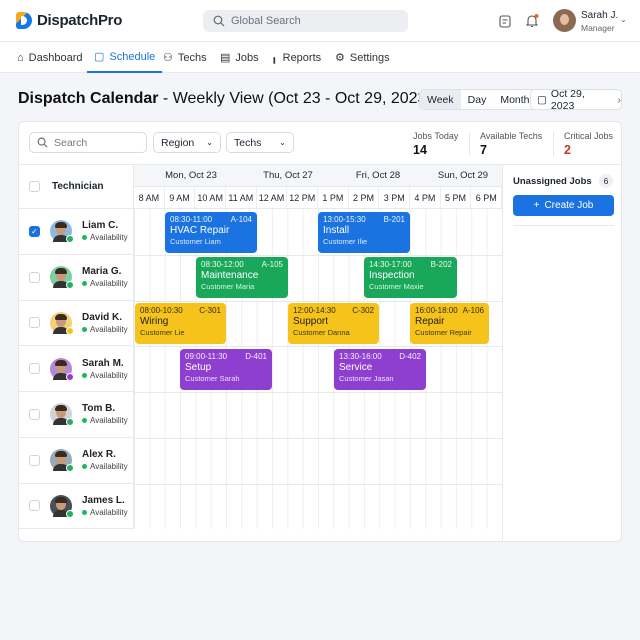 This screenshot has width=640, height=640. I want to click on event-title: Wiring, so click(154, 321).